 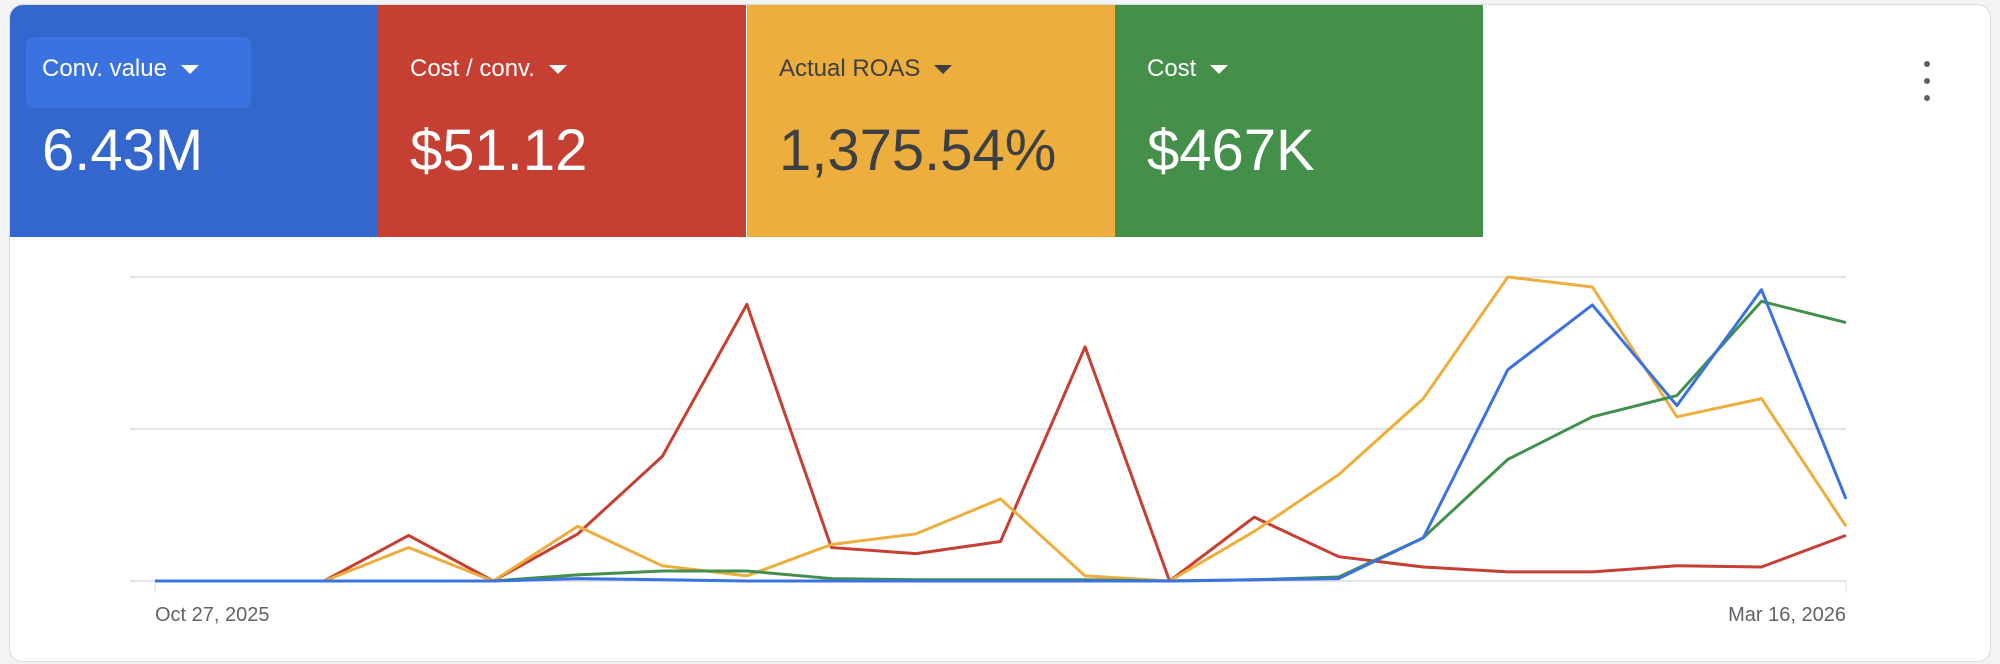 I want to click on metric-dropdown-actual-roas: Actual ROAS, so click(x=866, y=69).